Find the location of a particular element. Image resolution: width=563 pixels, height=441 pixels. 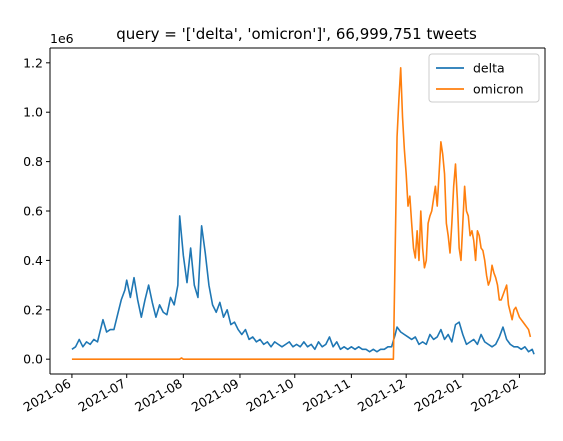

x-tick-label: 2021-11 is located at coordinates (326, 395).